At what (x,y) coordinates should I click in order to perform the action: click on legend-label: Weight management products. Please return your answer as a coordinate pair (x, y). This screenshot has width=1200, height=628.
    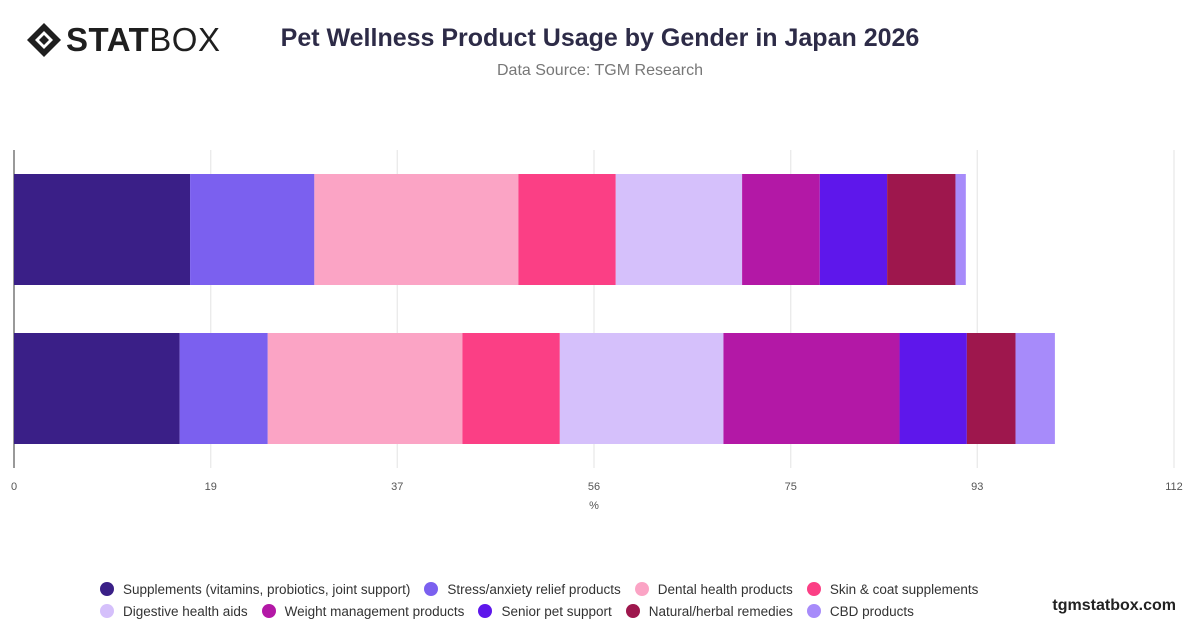
    Looking at the image, I should click on (374, 611).